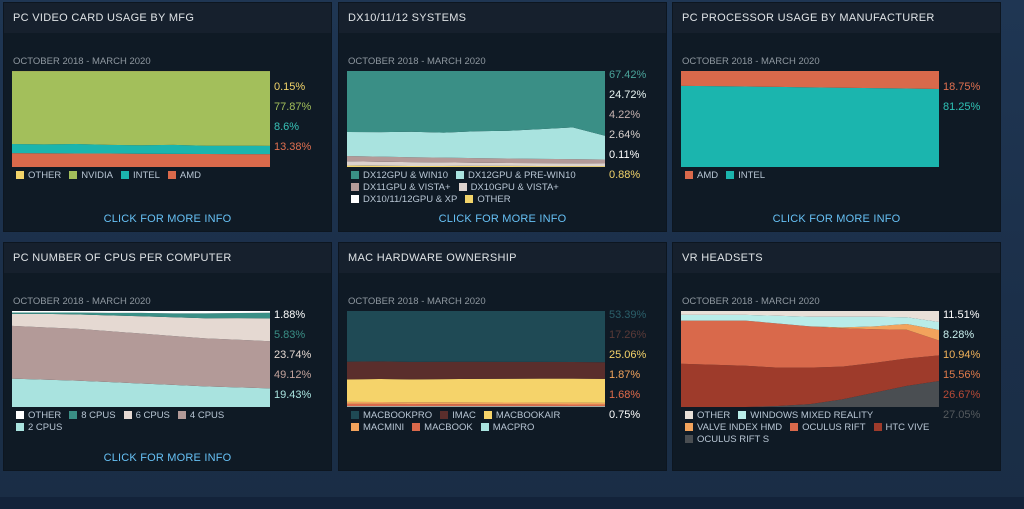  I want to click on legend-item: 8 CPUS, so click(92, 416).